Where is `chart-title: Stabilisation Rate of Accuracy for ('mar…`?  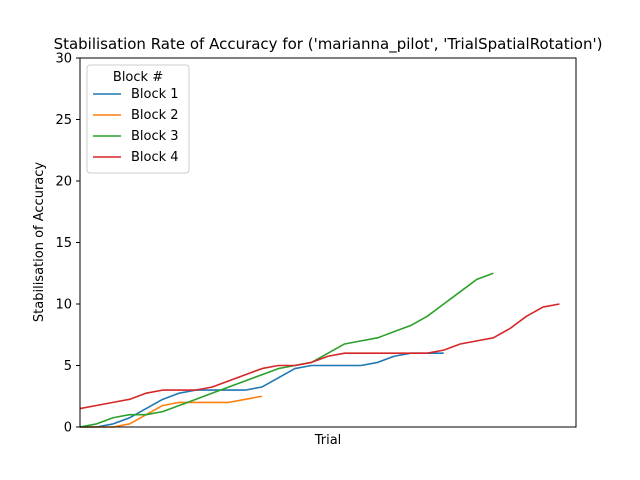 chart-title: Stabilisation Rate of Accuracy for ('mar… is located at coordinates (328, 44).